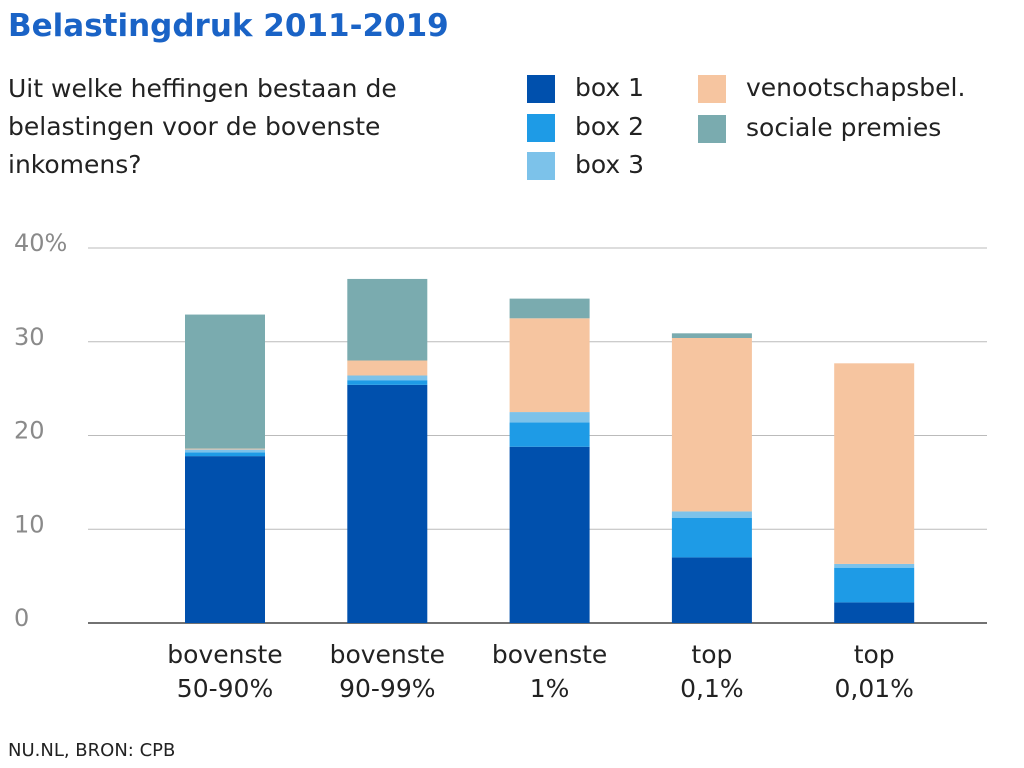 Image resolution: width=1024 pixels, height=768 pixels. Describe the element at coordinates (387, 671) in the screenshot. I see `x-tick-label: bovenste 90-99%` at that location.